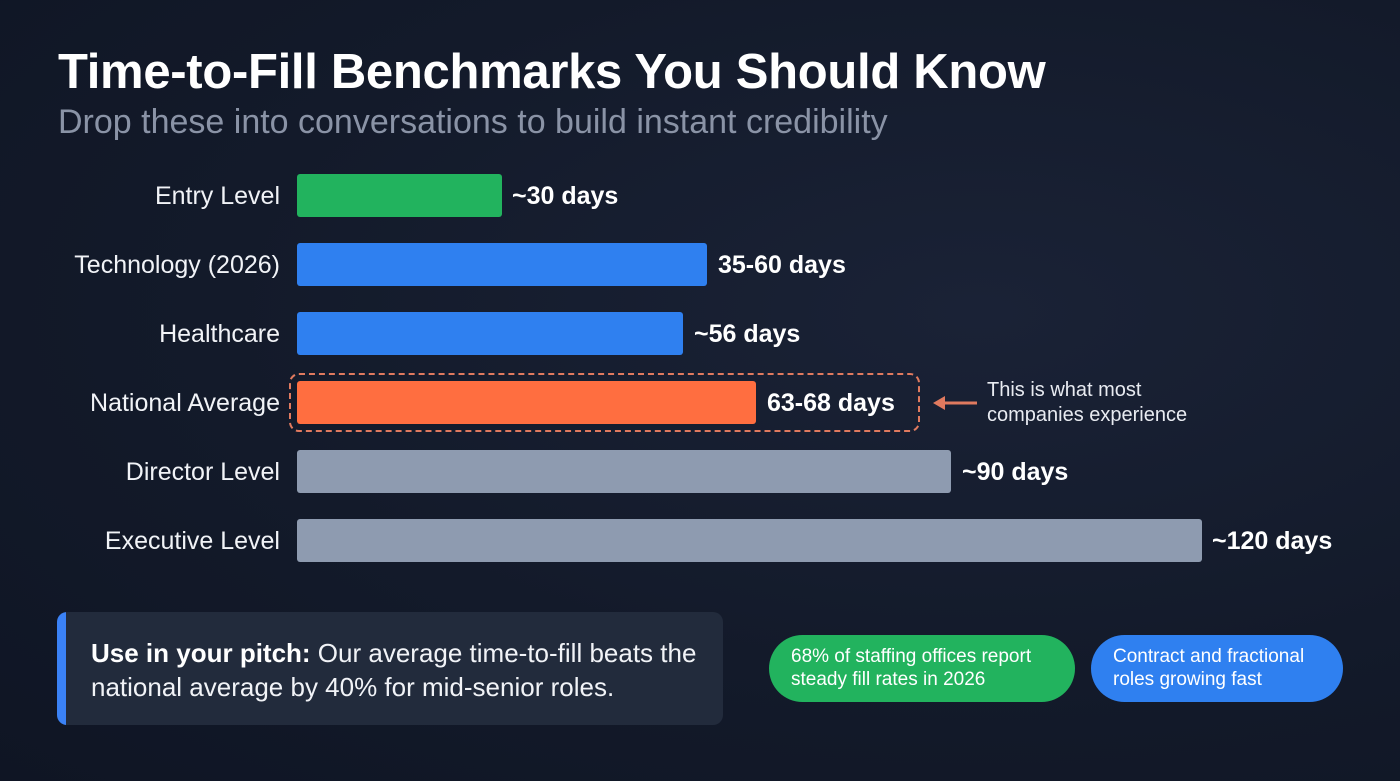 The image size is (1400, 781). What do you see at coordinates (624, 471) in the screenshot?
I see `bar-director-level` at bounding box center [624, 471].